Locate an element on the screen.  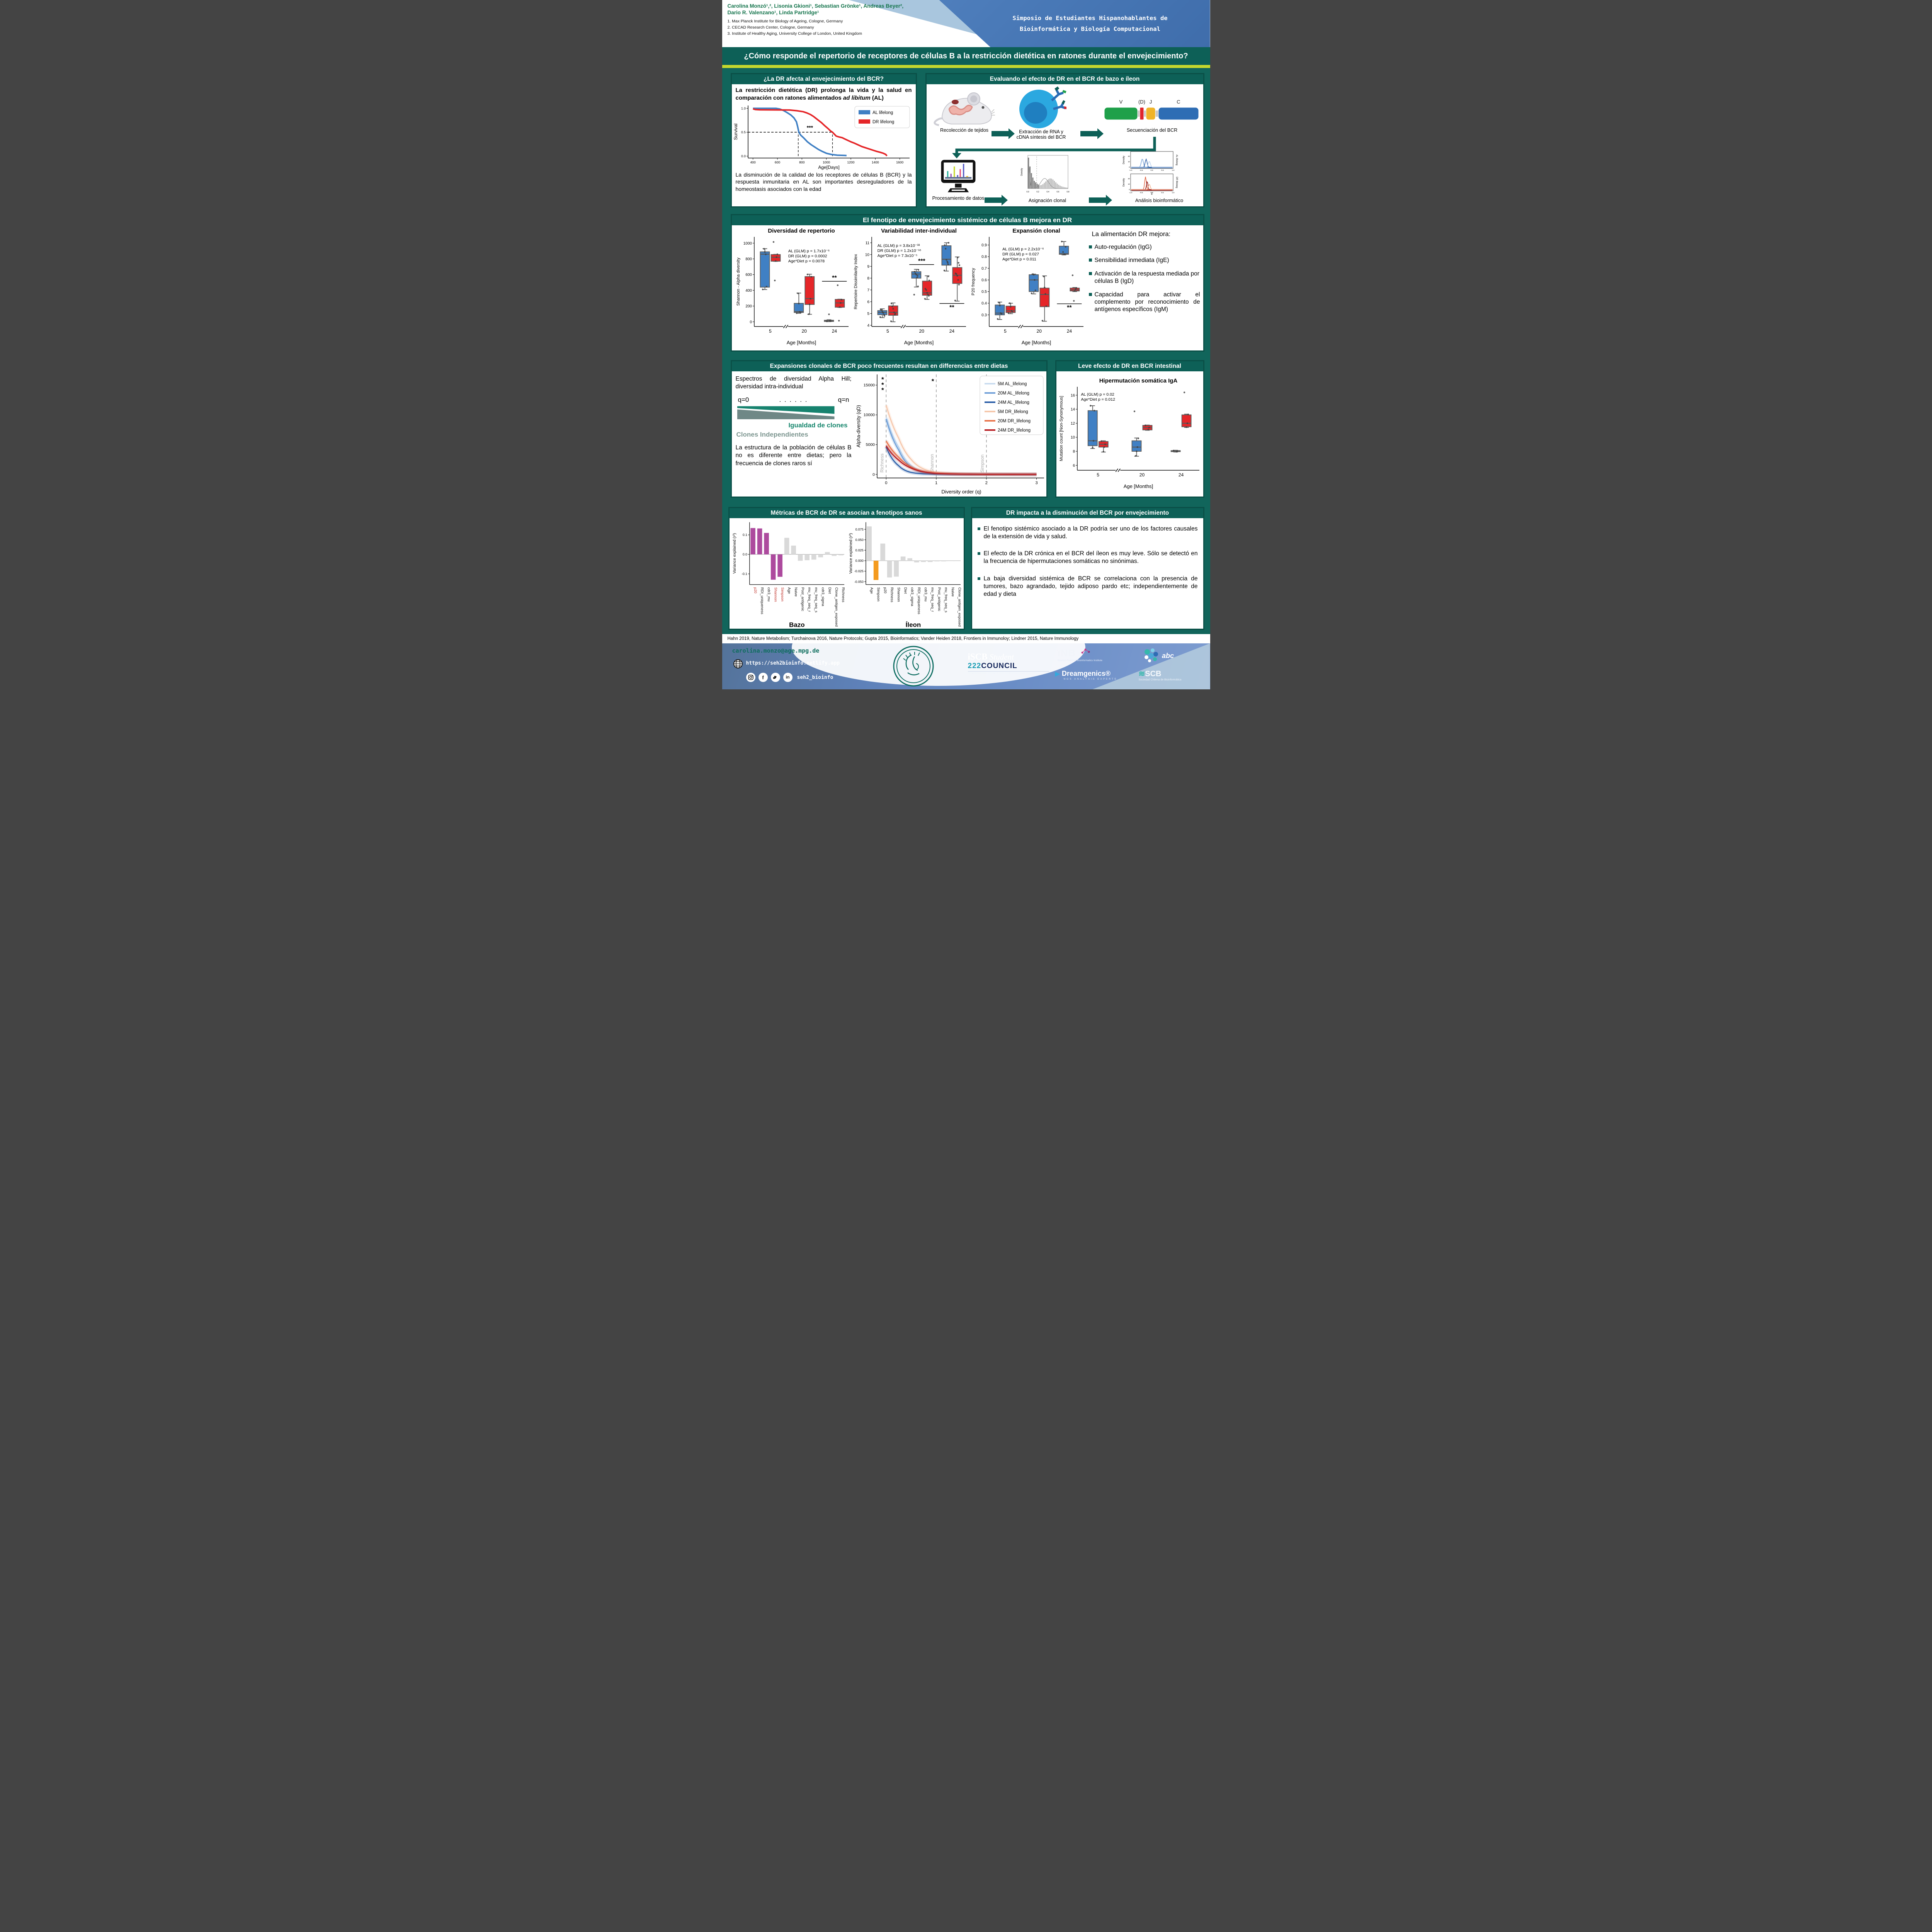
contact-email: carolina.monzo@age.mpg.de is located at coordinates (776, 650).